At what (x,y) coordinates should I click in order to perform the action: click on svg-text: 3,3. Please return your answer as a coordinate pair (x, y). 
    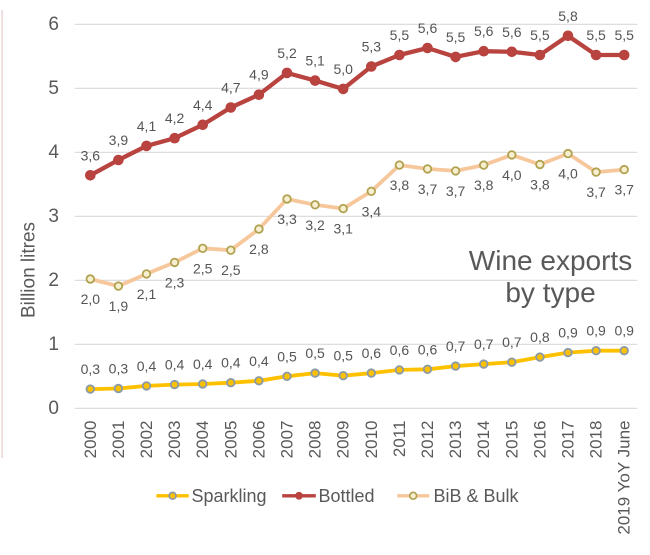
    Looking at the image, I should click on (287, 219).